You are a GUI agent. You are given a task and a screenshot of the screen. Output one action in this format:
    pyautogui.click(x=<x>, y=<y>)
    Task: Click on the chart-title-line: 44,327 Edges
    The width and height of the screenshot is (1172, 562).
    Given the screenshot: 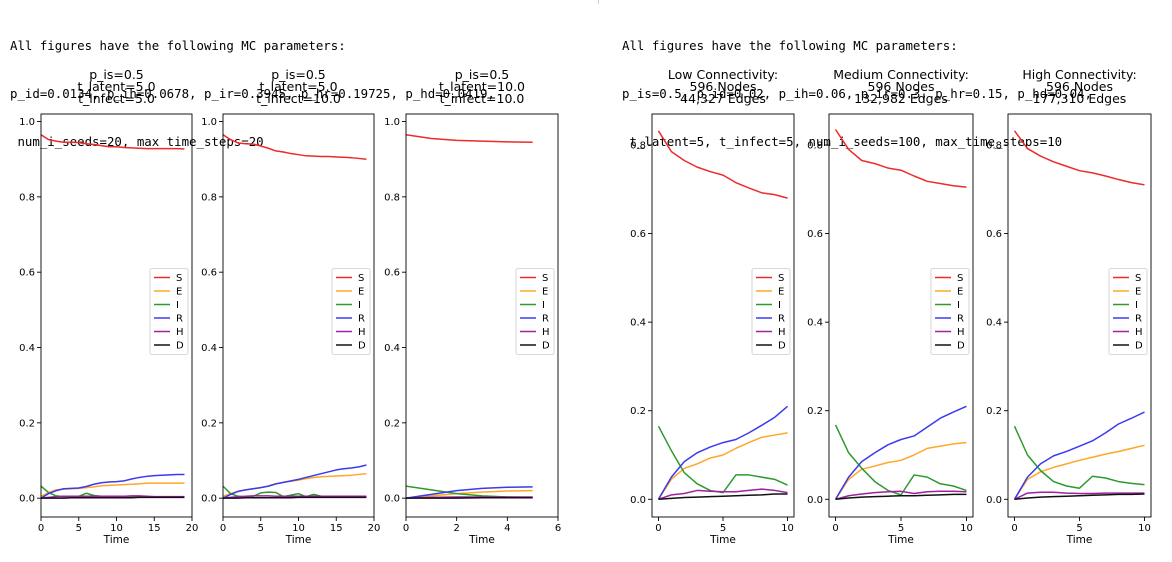 What is the action you would take?
    pyautogui.click(x=723, y=98)
    